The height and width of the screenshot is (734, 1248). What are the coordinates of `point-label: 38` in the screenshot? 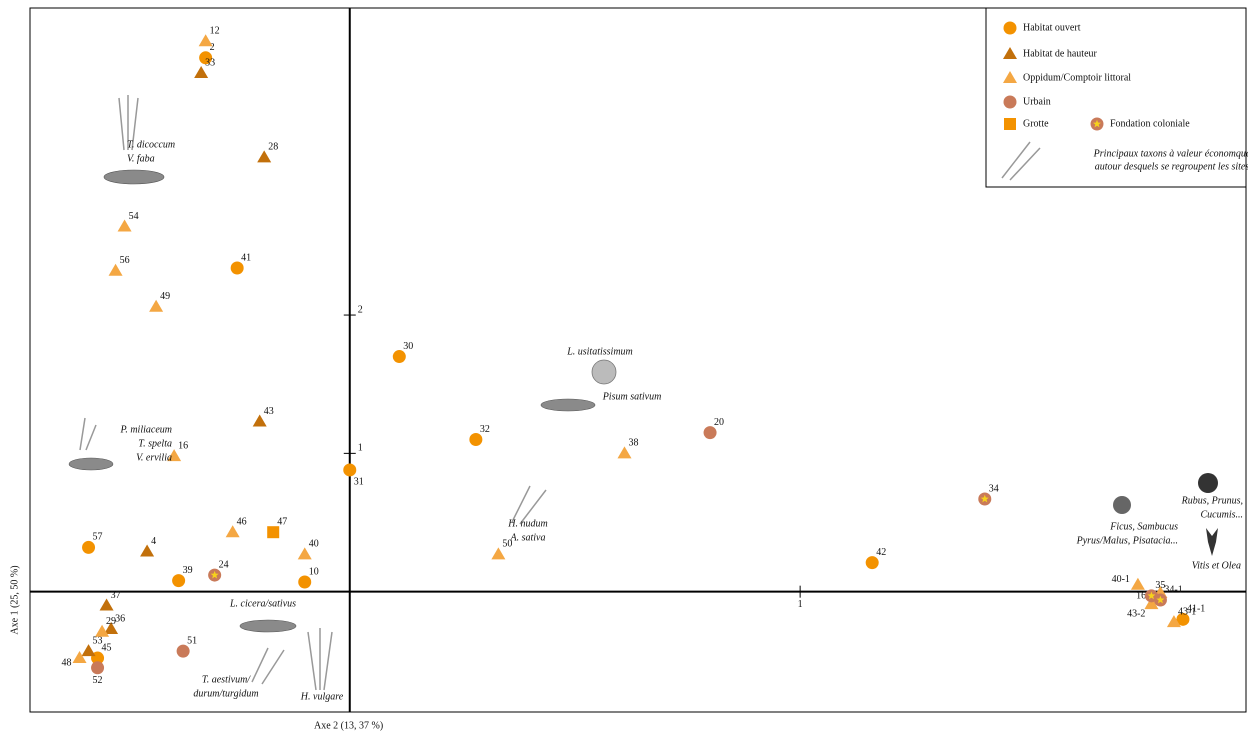 It's located at (633, 443).